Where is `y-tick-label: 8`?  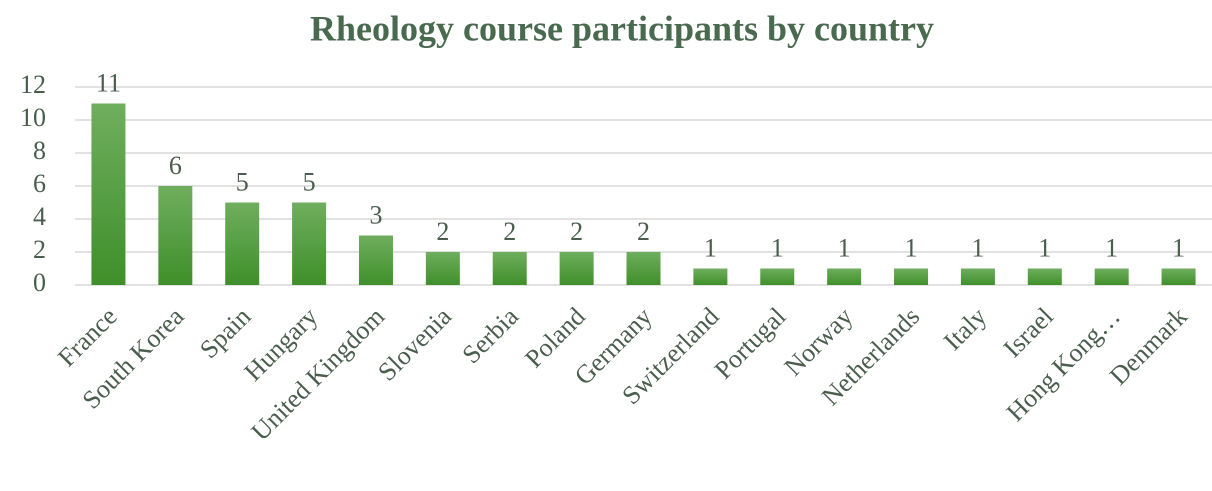
y-tick-label: 8 is located at coordinates (39, 150).